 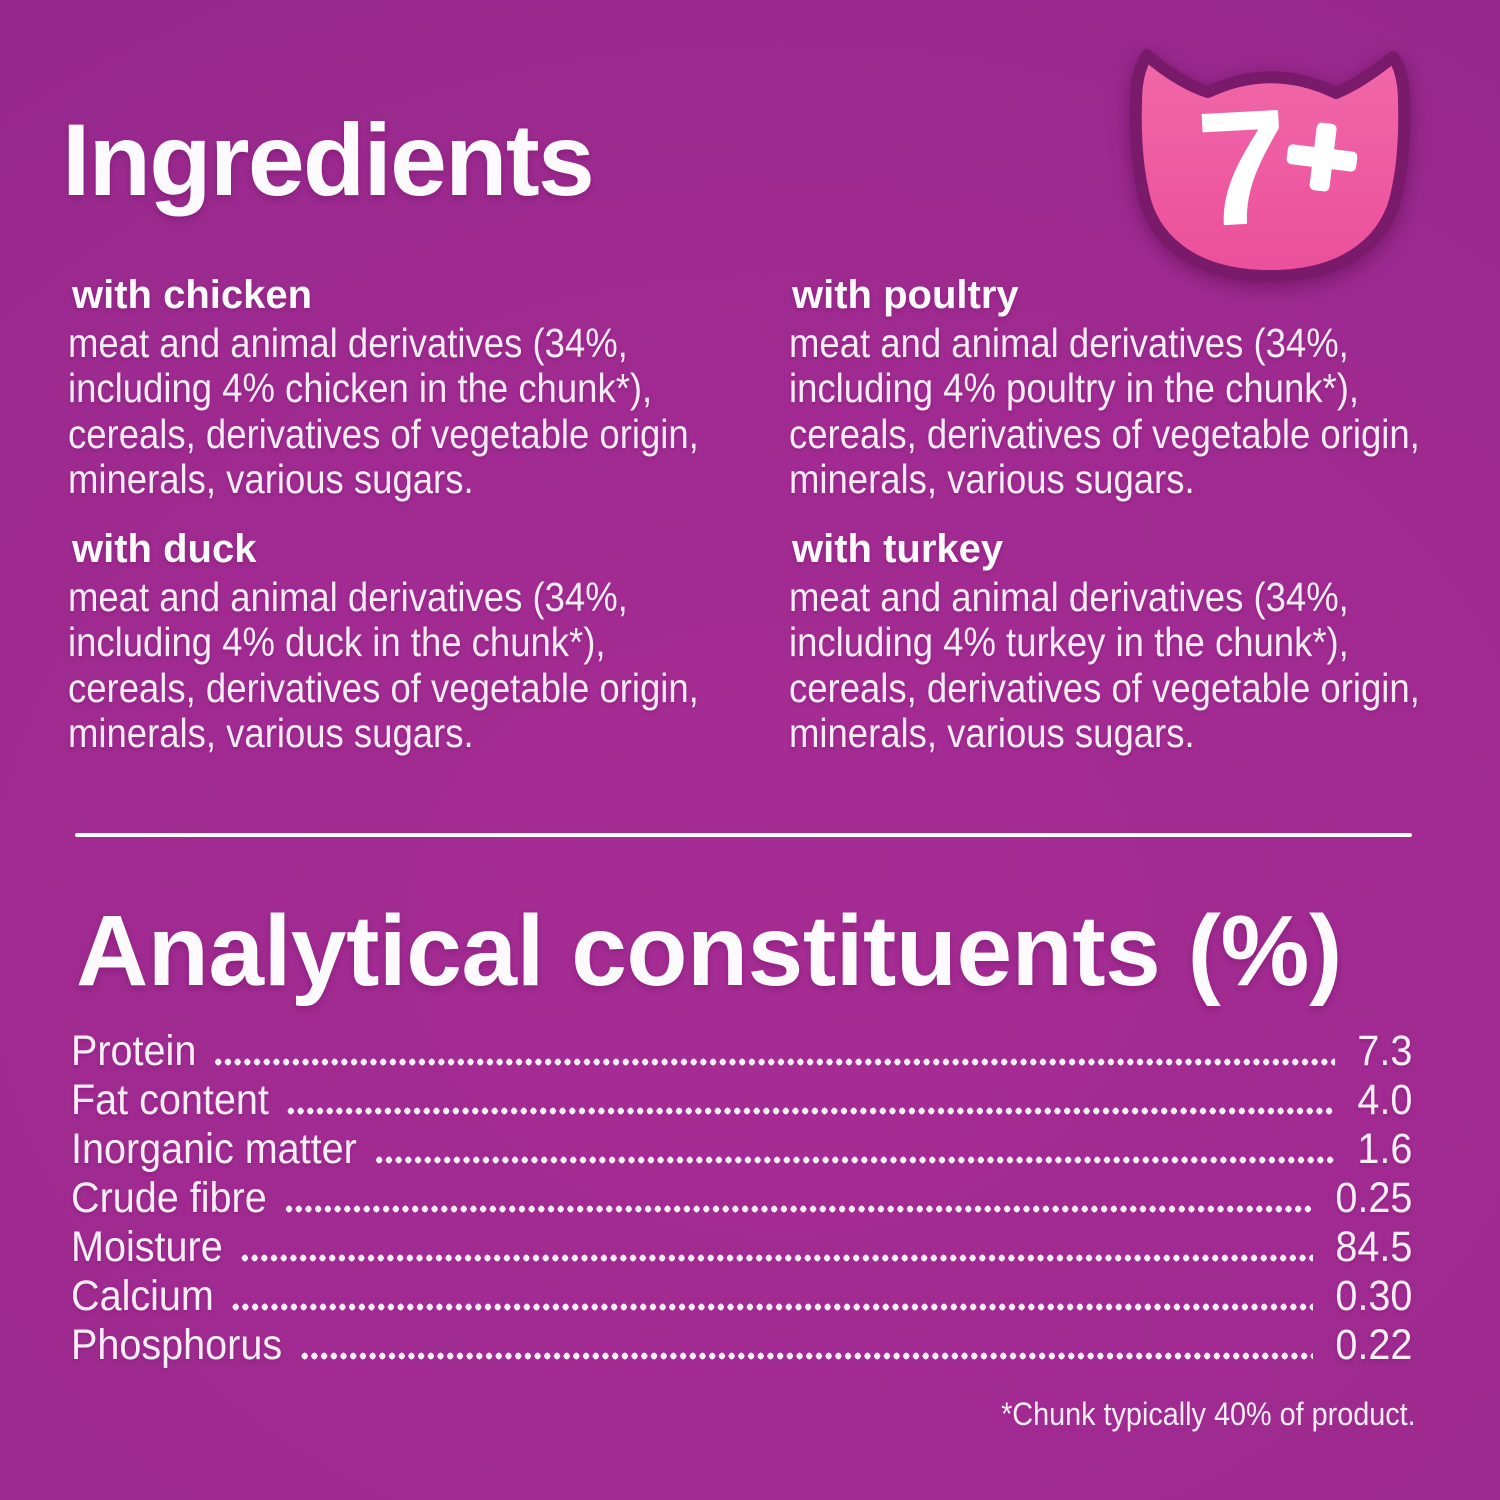 I want to click on svg-text: 7, so click(x=1243, y=167).